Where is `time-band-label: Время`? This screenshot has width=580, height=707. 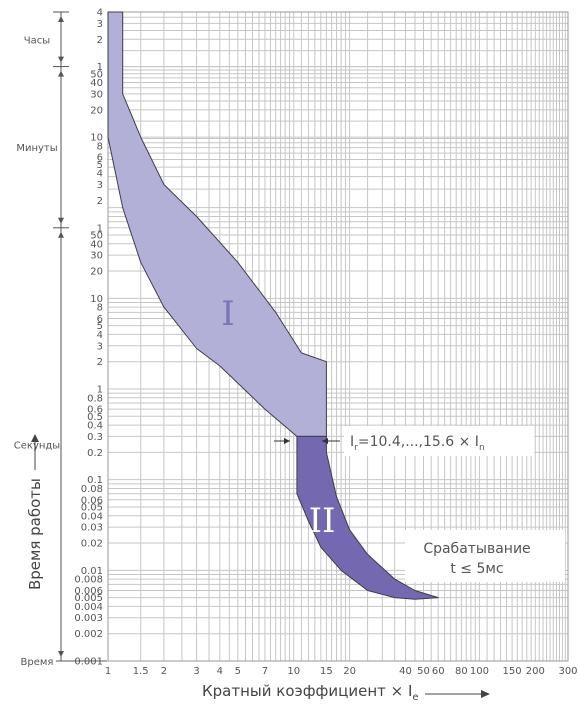
time-band-label: Время is located at coordinates (37, 662).